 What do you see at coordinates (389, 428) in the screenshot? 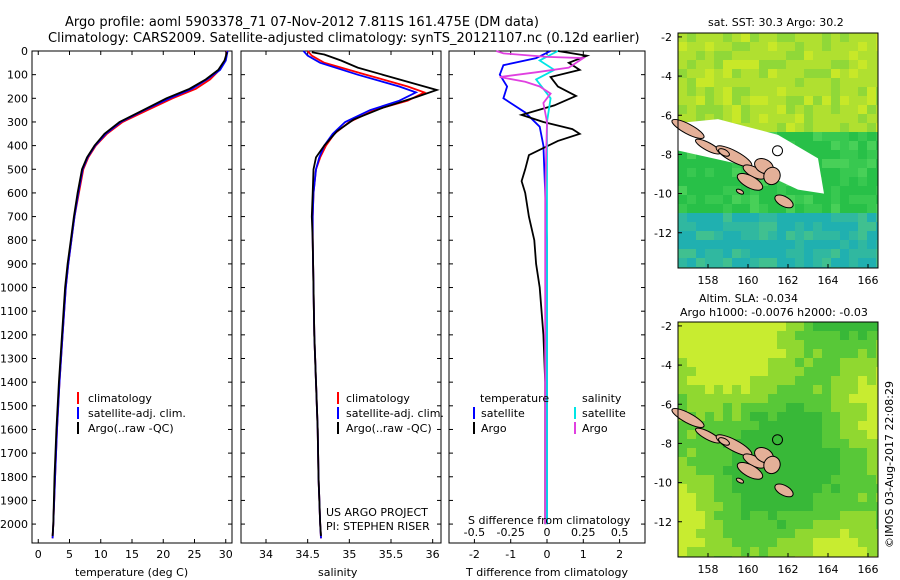
I see `legend-argo-s: Argo(..raw -QC)` at bounding box center [389, 428].